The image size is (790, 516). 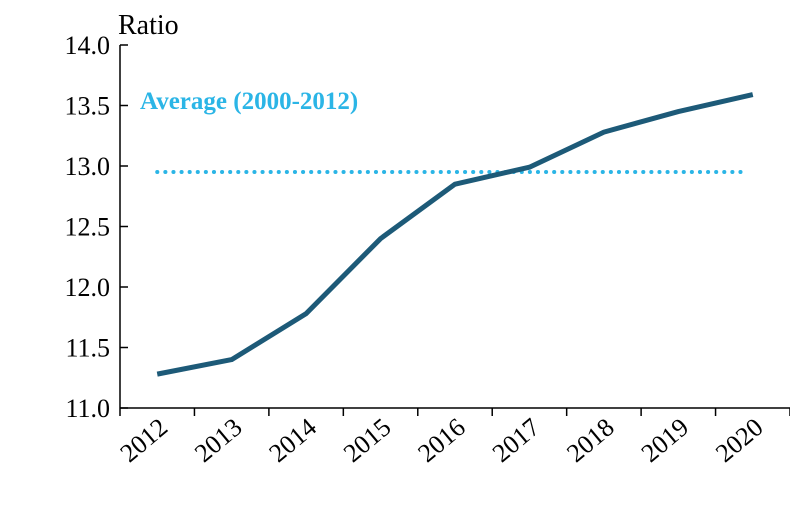 I want to click on x-tick-label: 2015, so click(x=367, y=440).